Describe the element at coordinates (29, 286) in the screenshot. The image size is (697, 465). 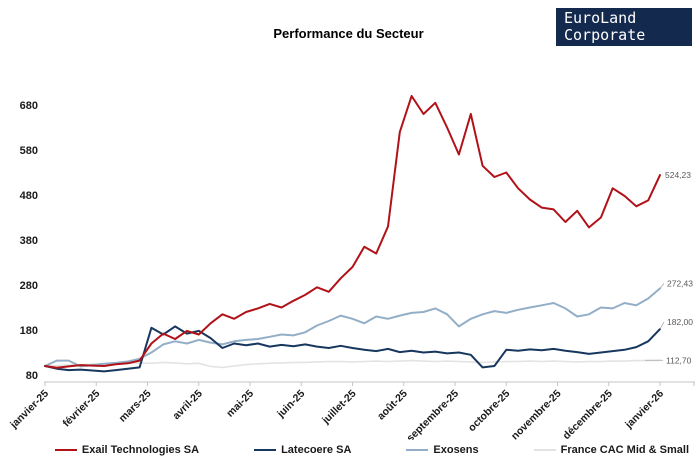
I see `y-axis-label: 280` at that location.